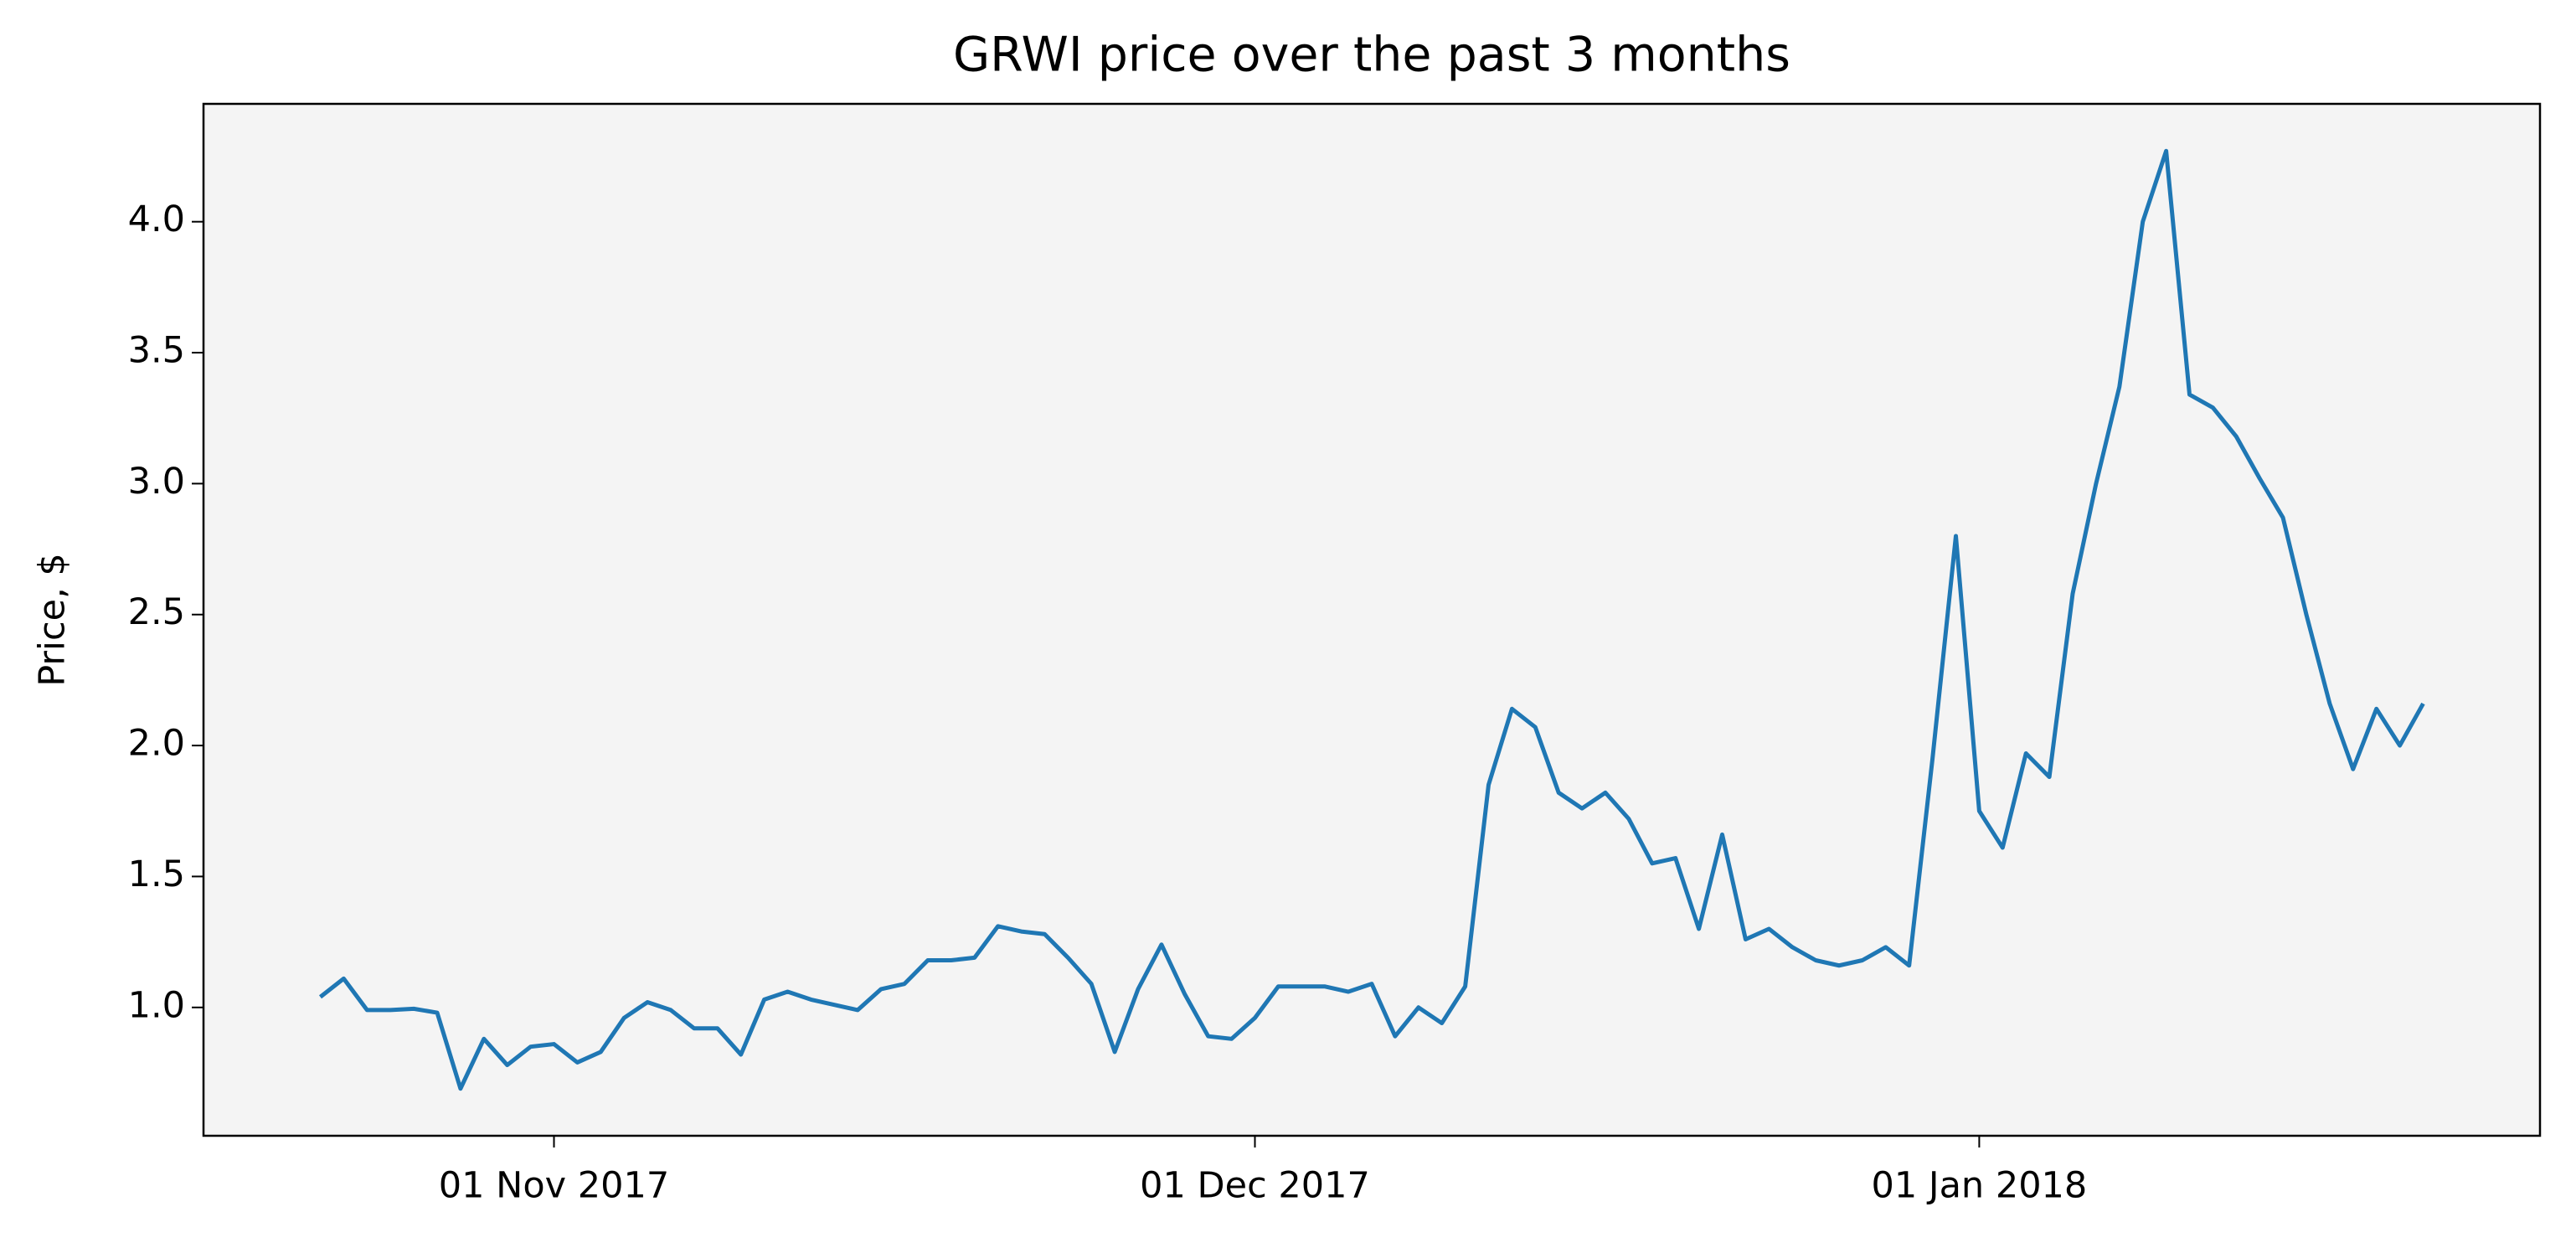  What do you see at coordinates (156, 874) in the screenshot?
I see `y-tick-label: 1.5` at bounding box center [156, 874].